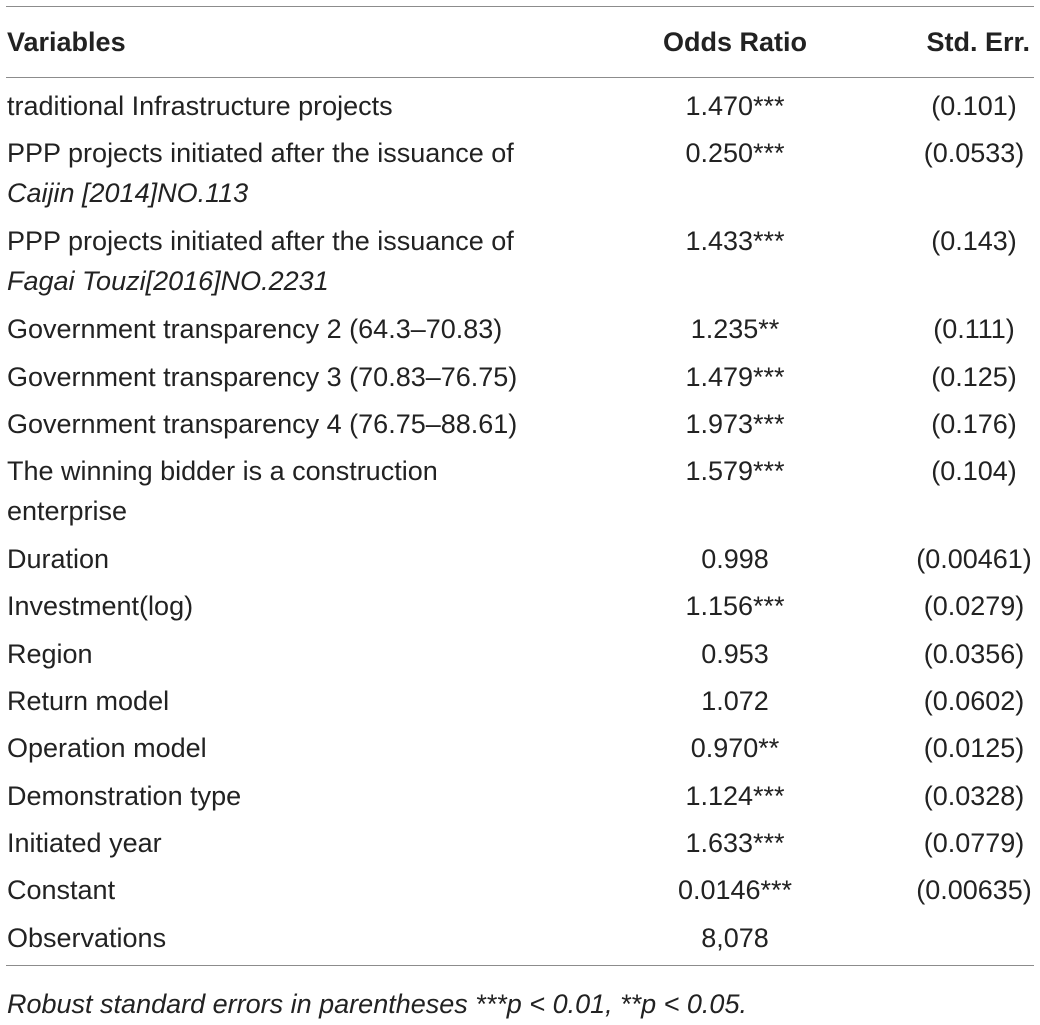  I want to click on row-odds-ratio: 0.970**, so click(735, 748).